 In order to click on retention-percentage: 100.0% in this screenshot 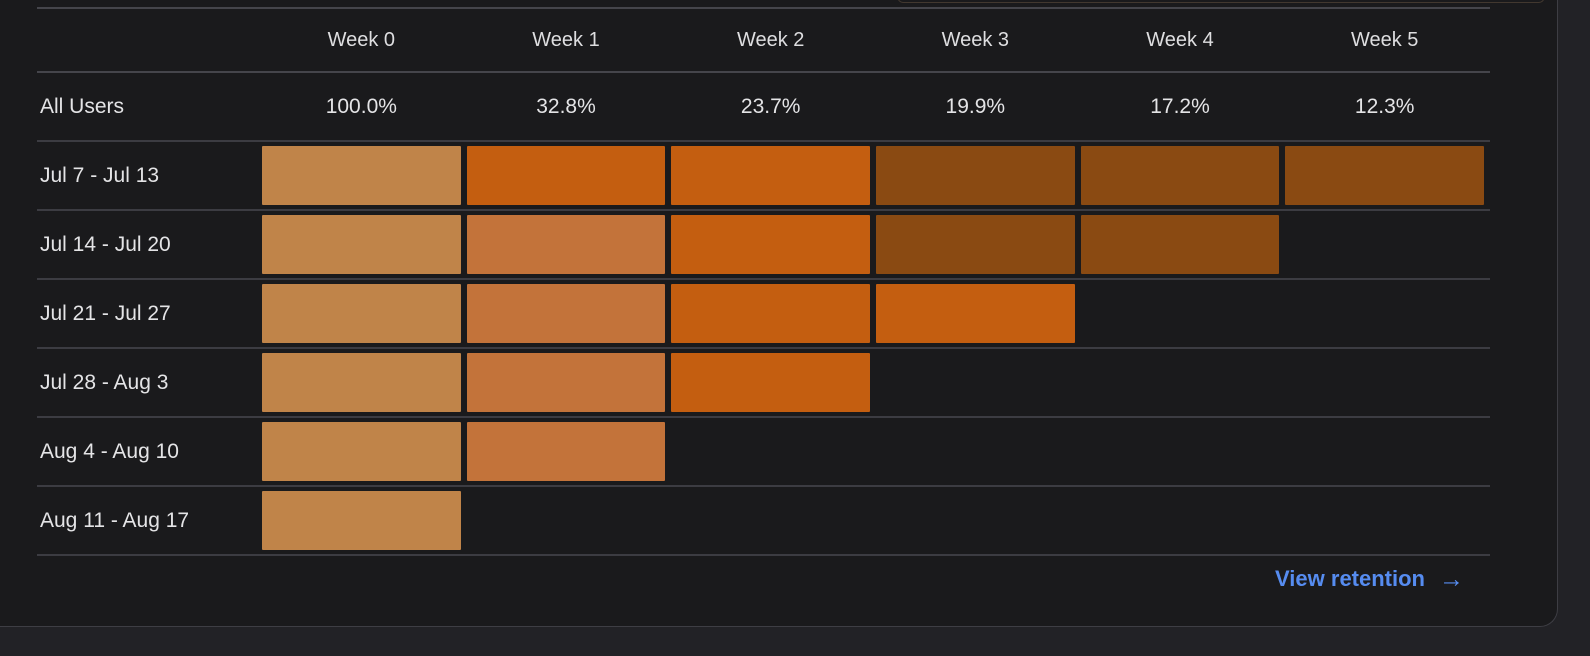, I will do `click(361, 106)`.